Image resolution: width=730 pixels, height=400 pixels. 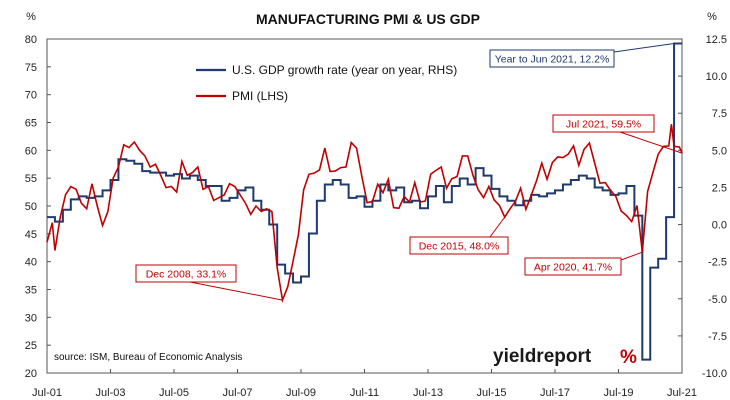 I want to click on callout-text: Year to Jun 2021, 12.2%, so click(x=552, y=60).